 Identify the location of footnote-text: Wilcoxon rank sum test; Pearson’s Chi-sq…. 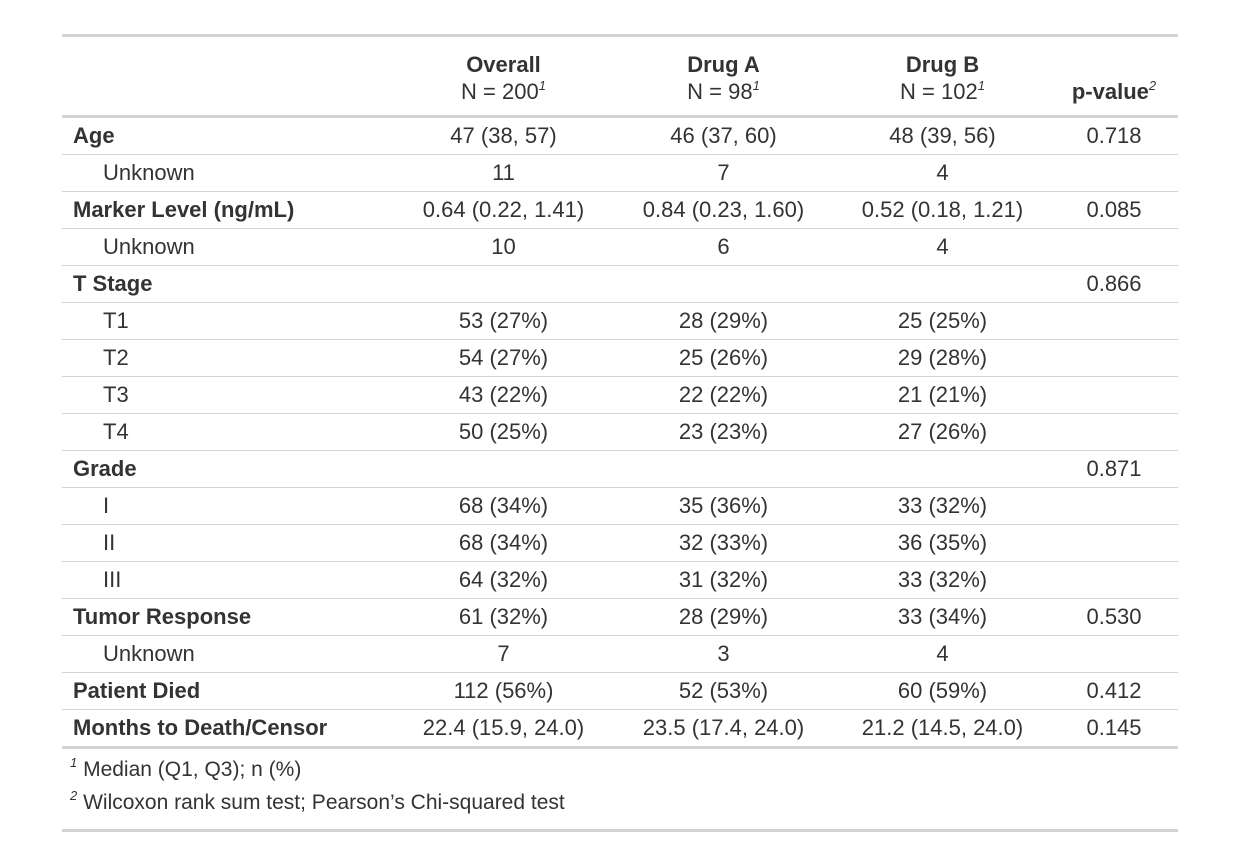
(324, 802).